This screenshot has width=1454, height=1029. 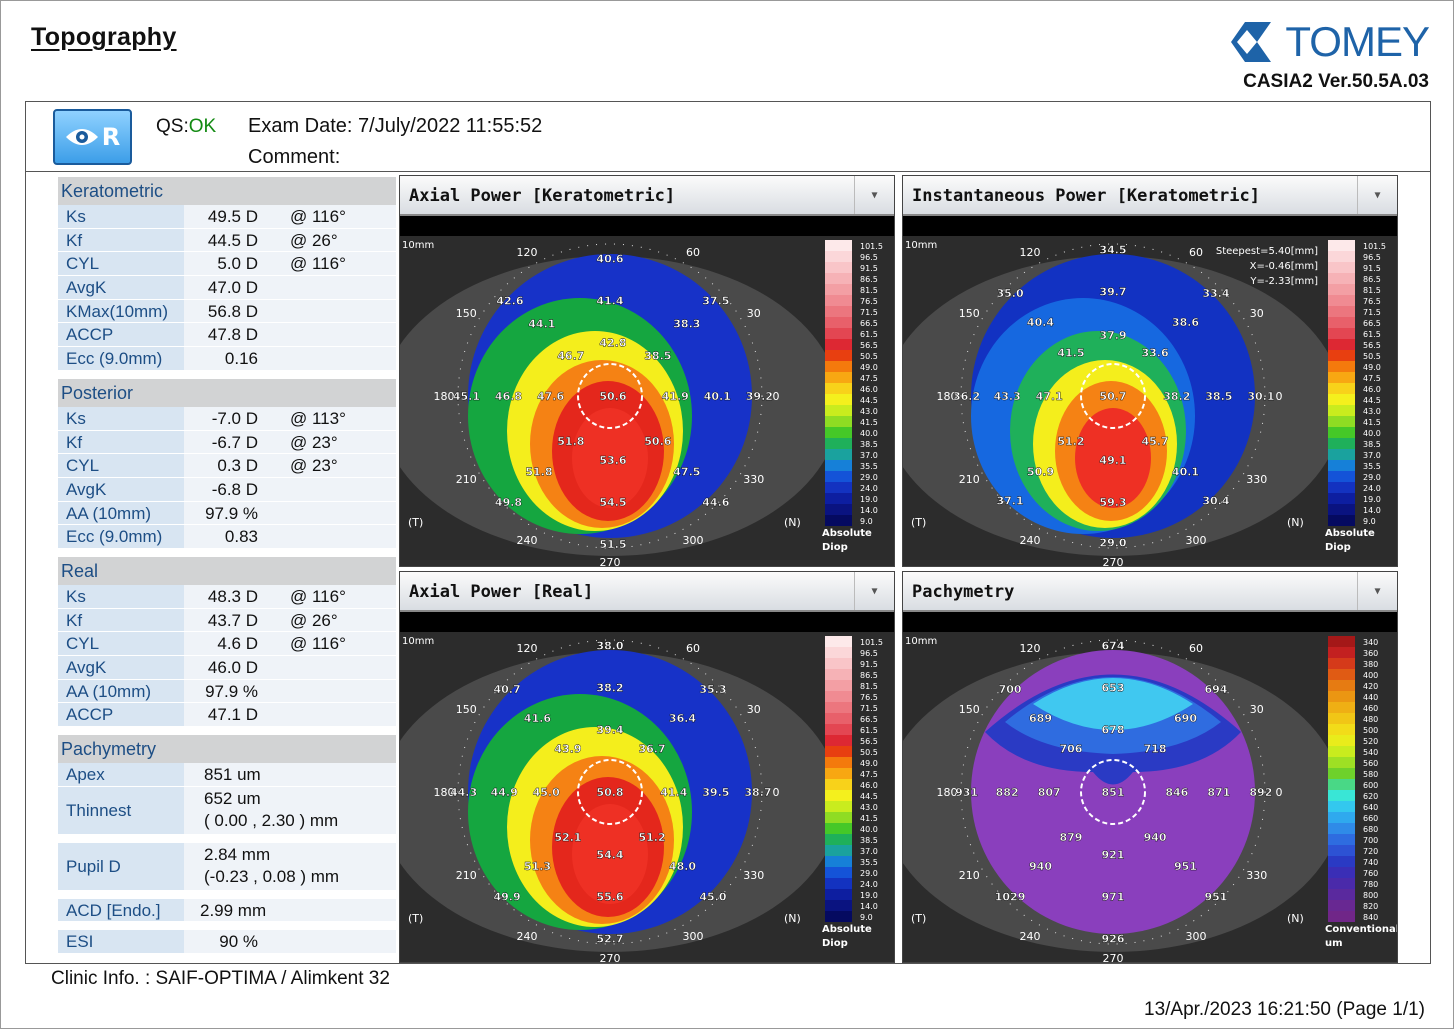 What do you see at coordinates (966, 396) in the screenshot?
I see `map-value: 36.2` at bounding box center [966, 396].